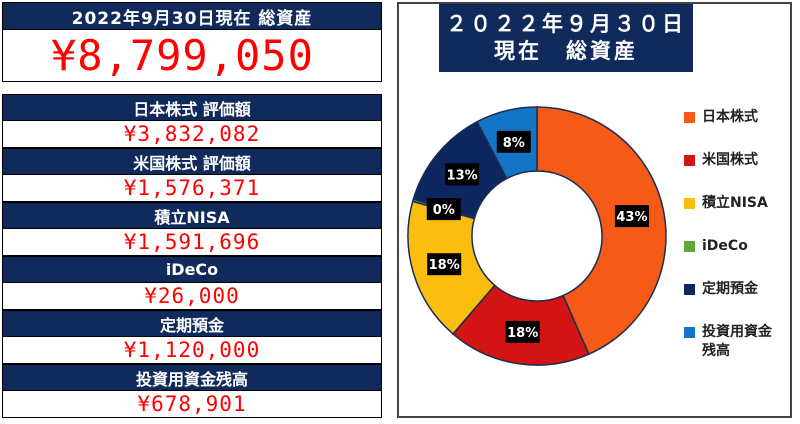 This screenshot has width=800, height=424. I want to click on svg-text: 8%, so click(514, 143).